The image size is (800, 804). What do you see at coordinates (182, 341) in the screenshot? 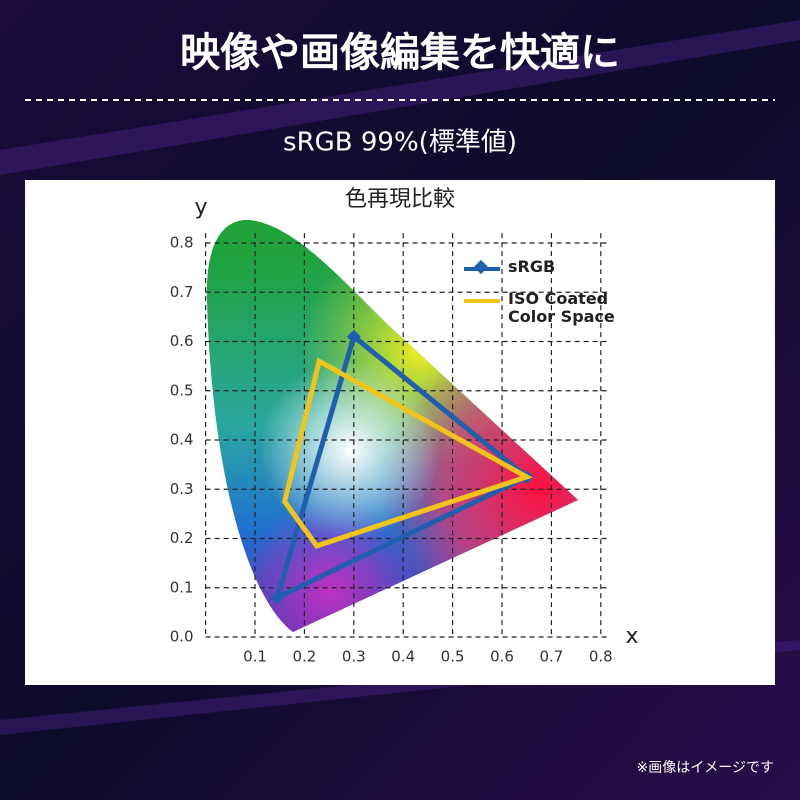
I see `y-tick-label: 0.6` at bounding box center [182, 341].